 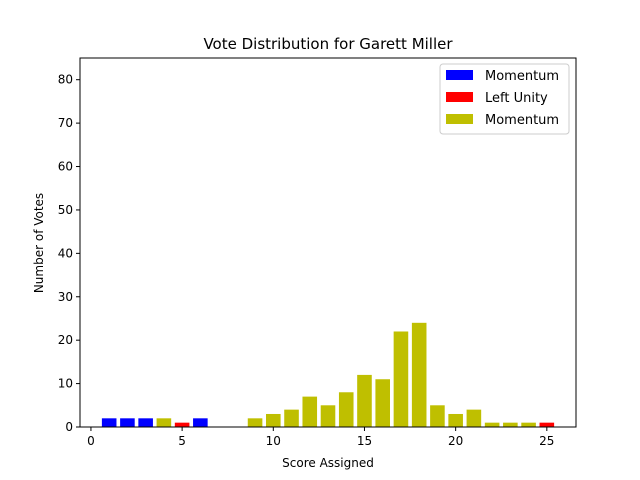 I want to click on x-tick-label: 15, so click(x=364, y=441).